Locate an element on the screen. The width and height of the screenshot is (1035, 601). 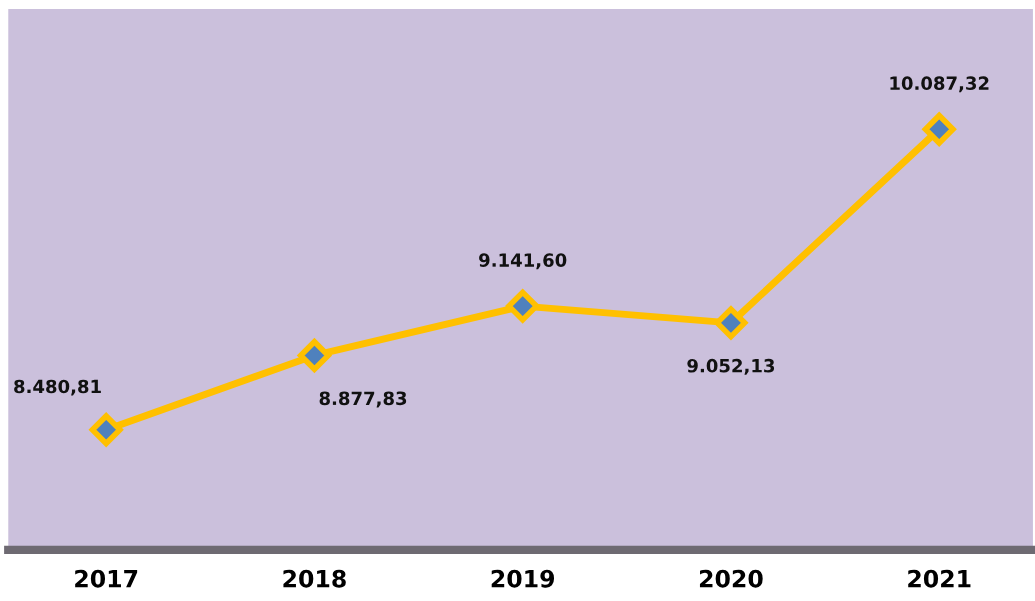
data-label: 9.141,60 is located at coordinates (523, 261).